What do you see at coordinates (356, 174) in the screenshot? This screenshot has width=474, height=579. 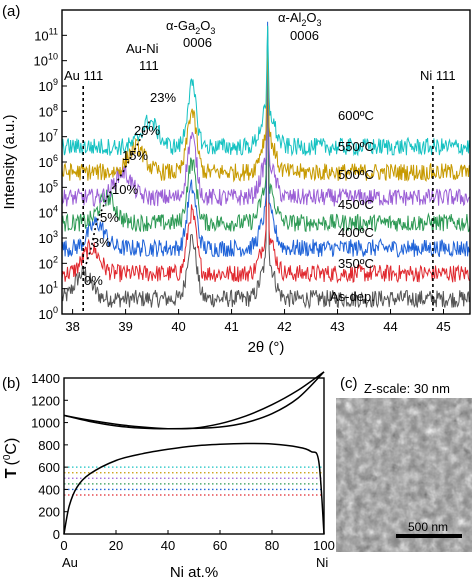 I see `temp-label-500: 500ºC` at bounding box center [356, 174].